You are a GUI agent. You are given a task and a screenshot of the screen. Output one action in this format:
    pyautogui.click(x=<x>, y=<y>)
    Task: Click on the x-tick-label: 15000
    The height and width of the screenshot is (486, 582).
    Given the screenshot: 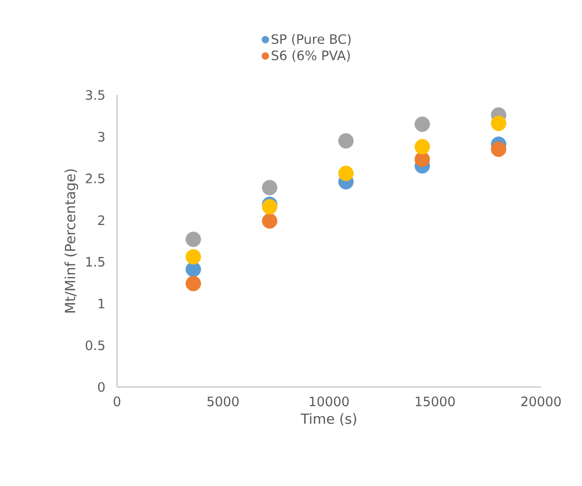 What is the action you would take?
    pyautogui.click(x=435, y=401)
    